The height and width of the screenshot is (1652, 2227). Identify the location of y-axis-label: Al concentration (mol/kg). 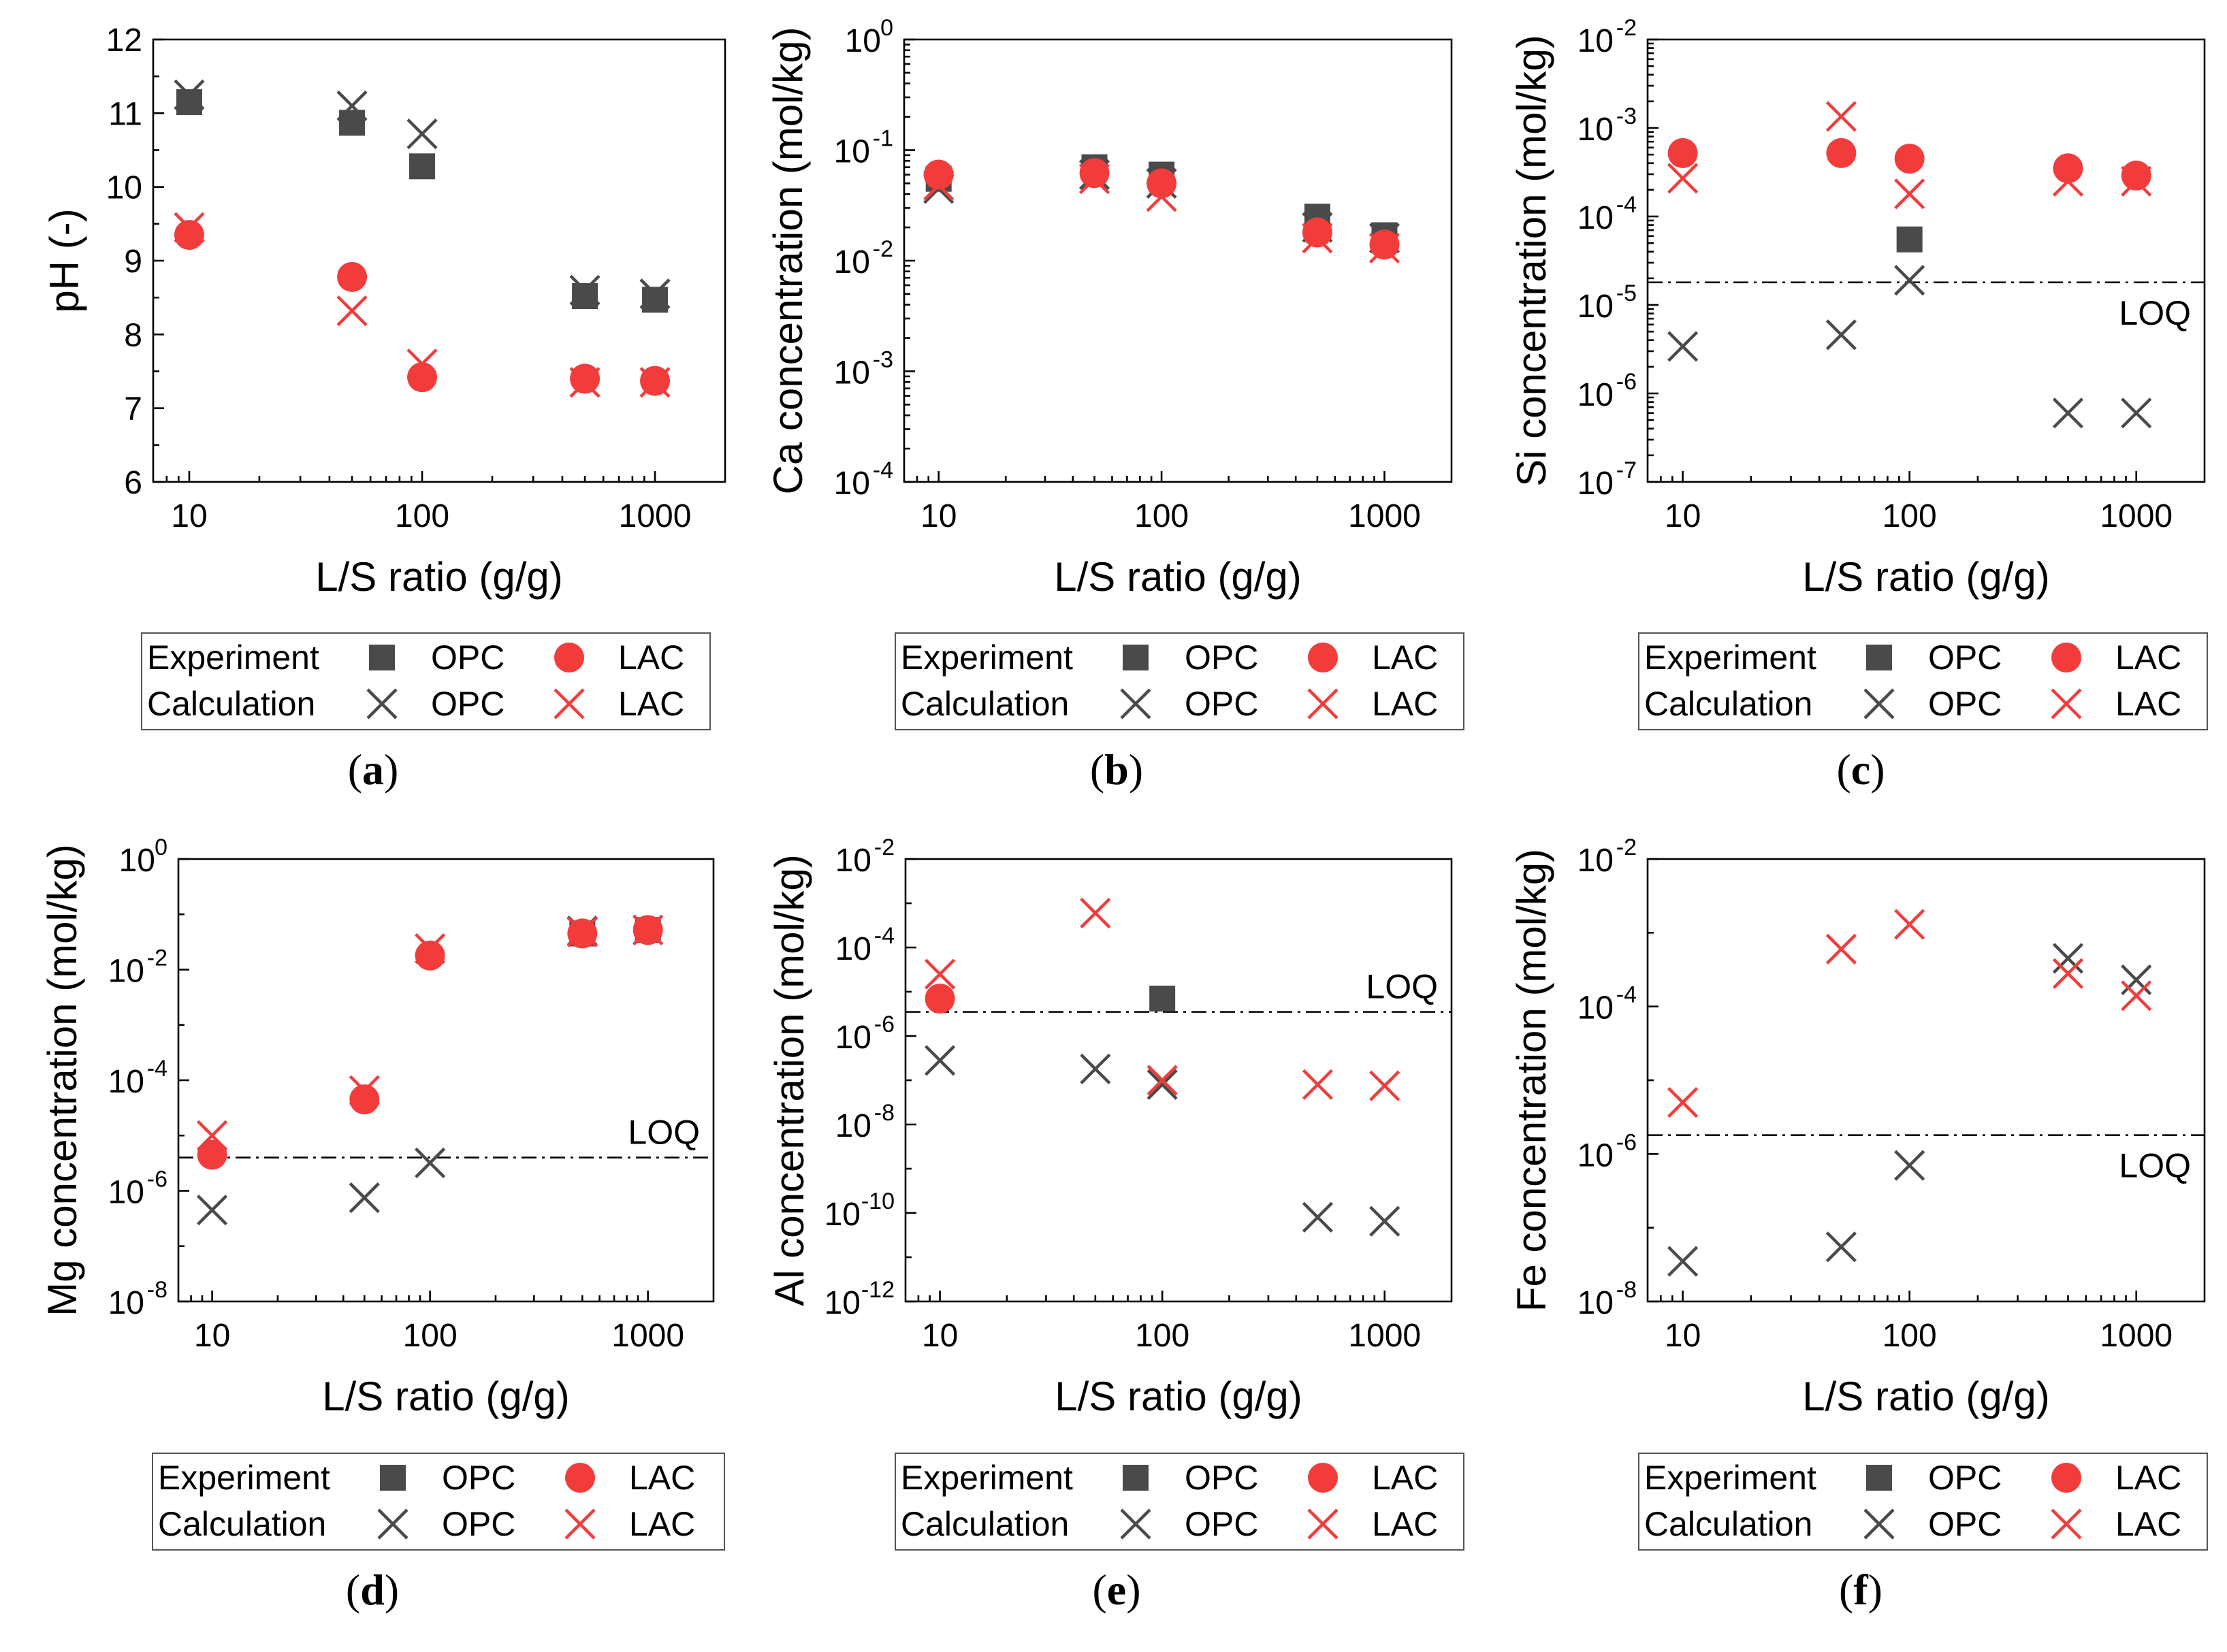
(789, 1080).